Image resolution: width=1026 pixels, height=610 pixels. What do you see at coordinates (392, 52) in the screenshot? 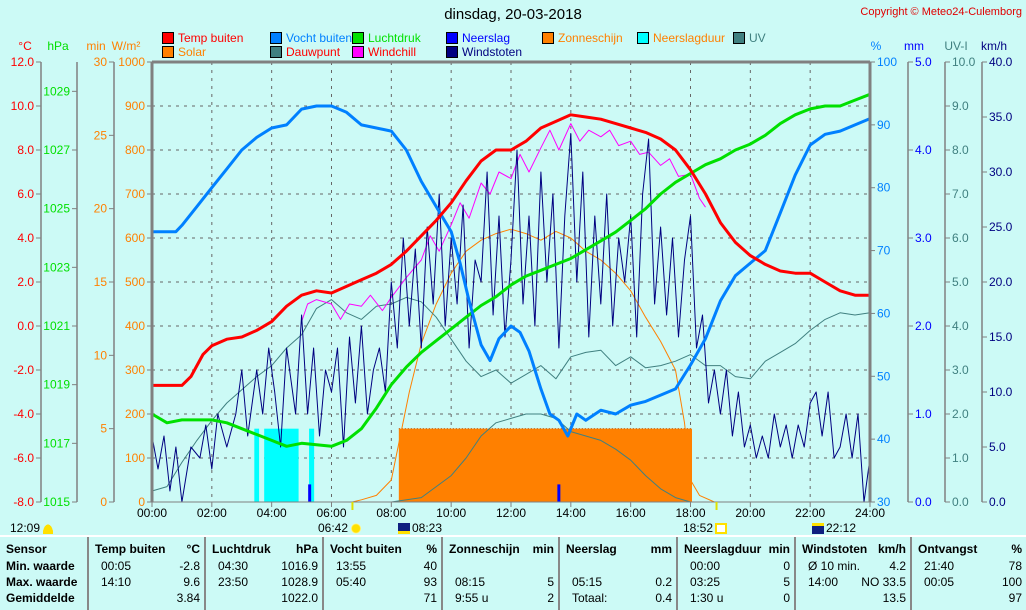
I see `legend-label: Windchill` at bounding box center [392, 52].